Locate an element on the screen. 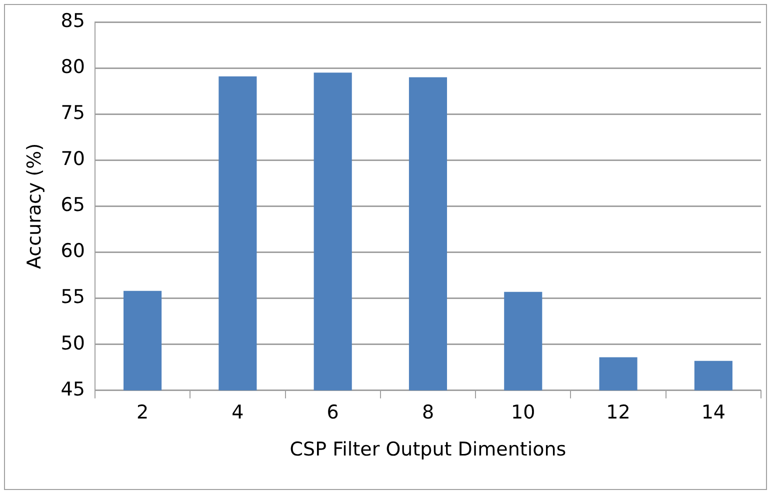 Image resolution: width=773 pixels, height=496 pixels. y-tick-label: 45 is located at coordinates (72, 389).